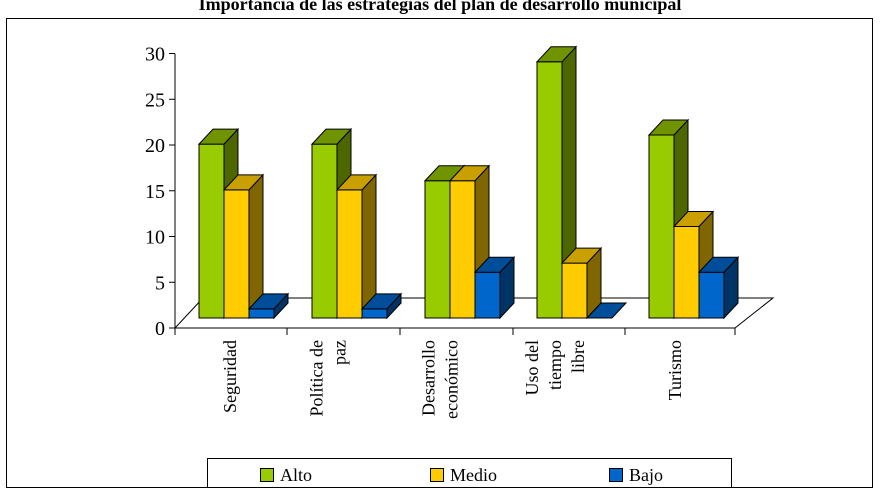 This screenshot has height=488, width=880. I want to click on x-tick-label-3-1: tiempo, so click(555, 365).